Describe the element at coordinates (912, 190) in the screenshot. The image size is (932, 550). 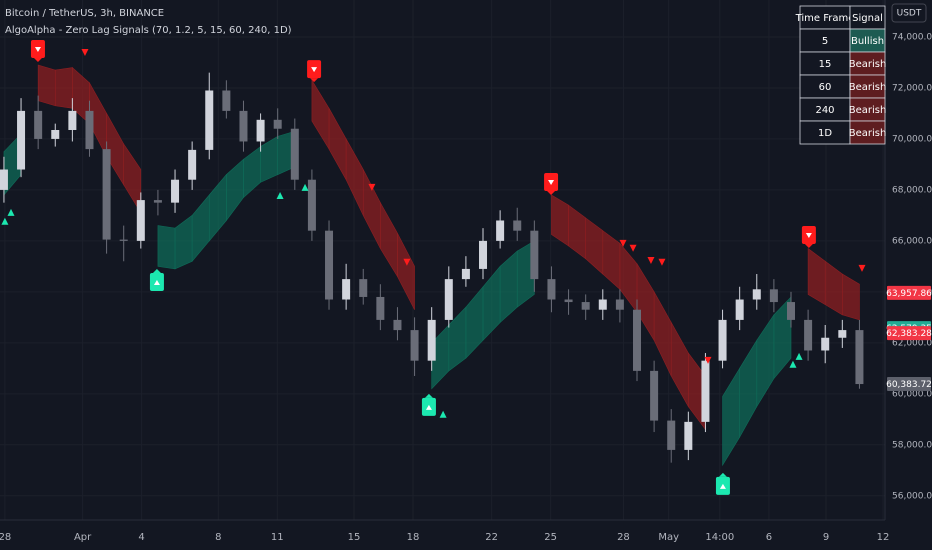
I see `y-tick-label: 68,000.00` at that location.